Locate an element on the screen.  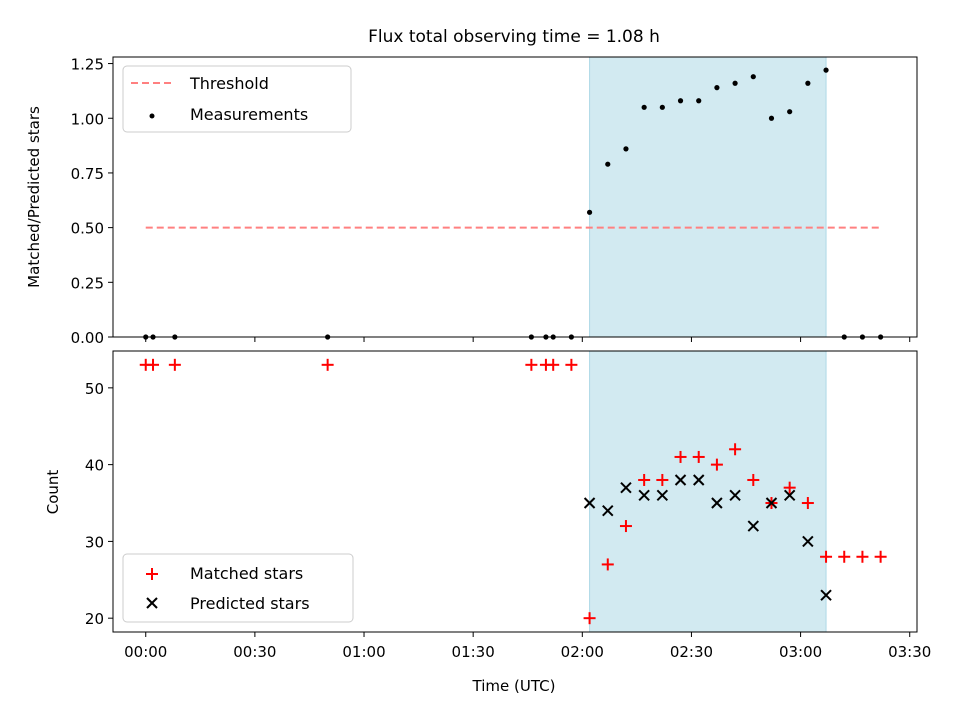
y-tick-label: 0.75 is located at coordinates (87, 174).